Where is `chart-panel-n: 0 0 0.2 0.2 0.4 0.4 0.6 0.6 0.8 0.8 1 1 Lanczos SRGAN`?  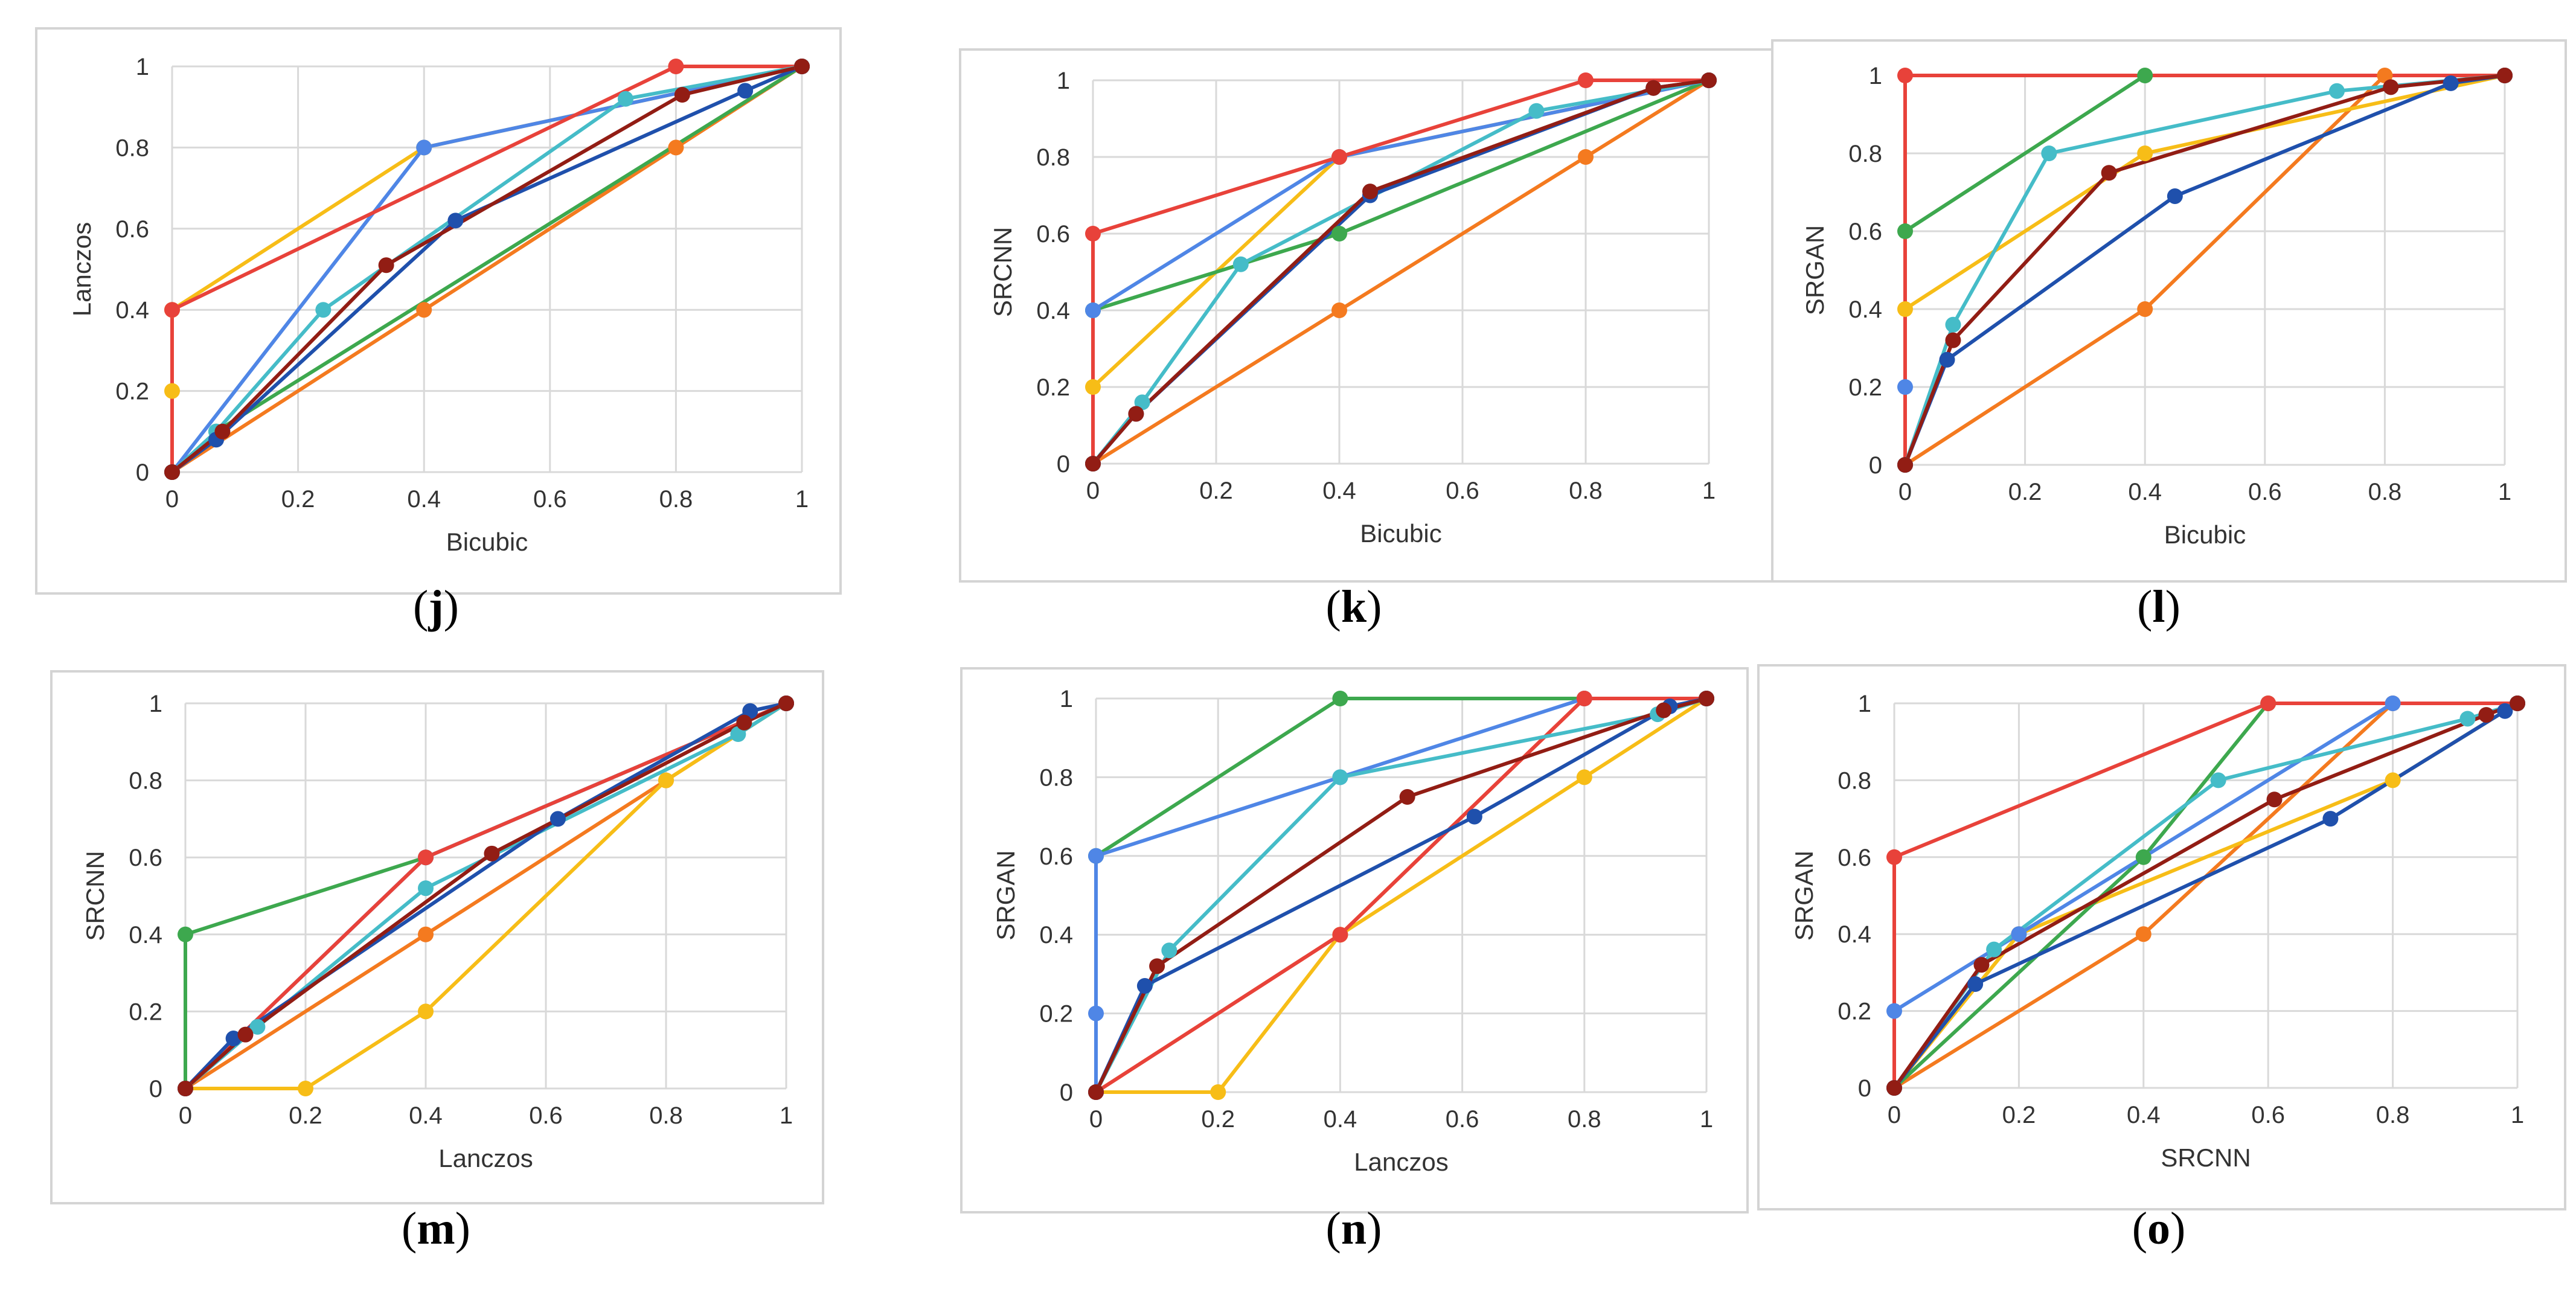 chart-panel-n: 0 0 0.2 0.2 0.4 0.4 0.6 0.6 0.8 0.8 1 1 Lanczos SRGAN is located at coordinates (1354, 940).